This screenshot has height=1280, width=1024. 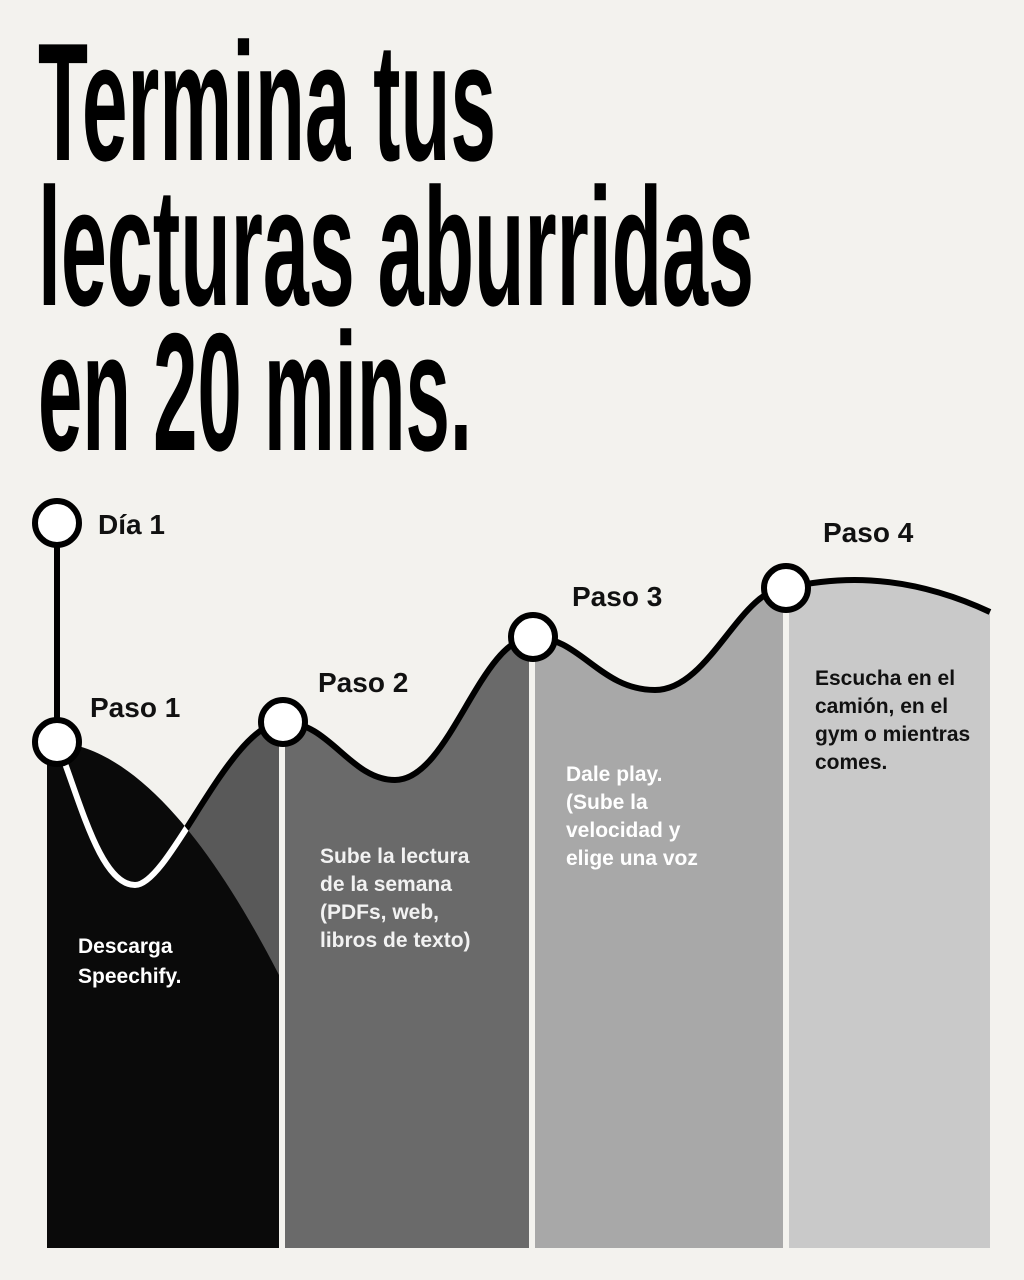 What do you see at coordinates (851, 762) in the screenshot?
I see `step-description: comes.` at bounding box center [851, 762].